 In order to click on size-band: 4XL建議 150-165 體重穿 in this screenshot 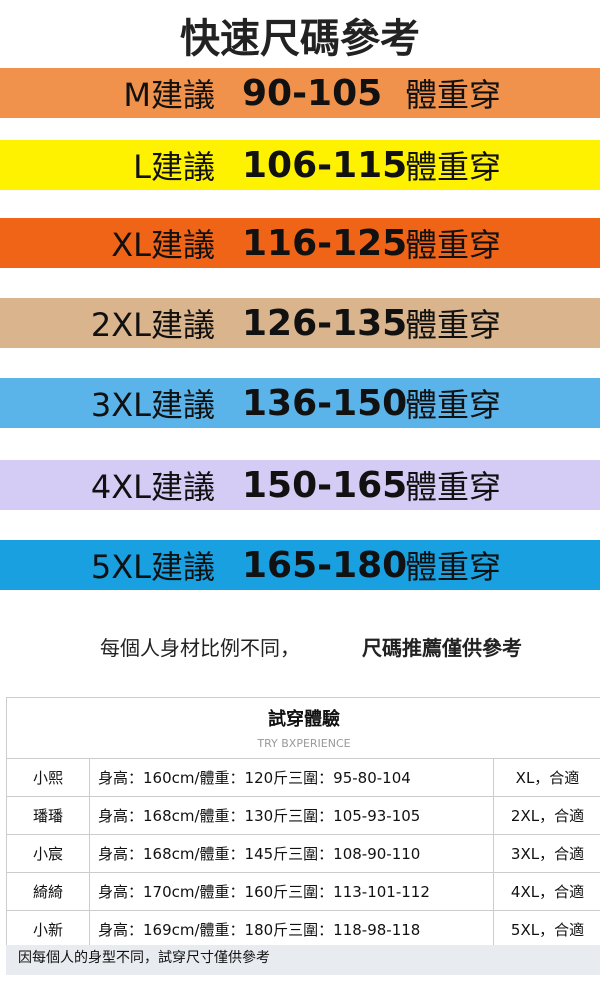, I will do `click(300, 485)`.